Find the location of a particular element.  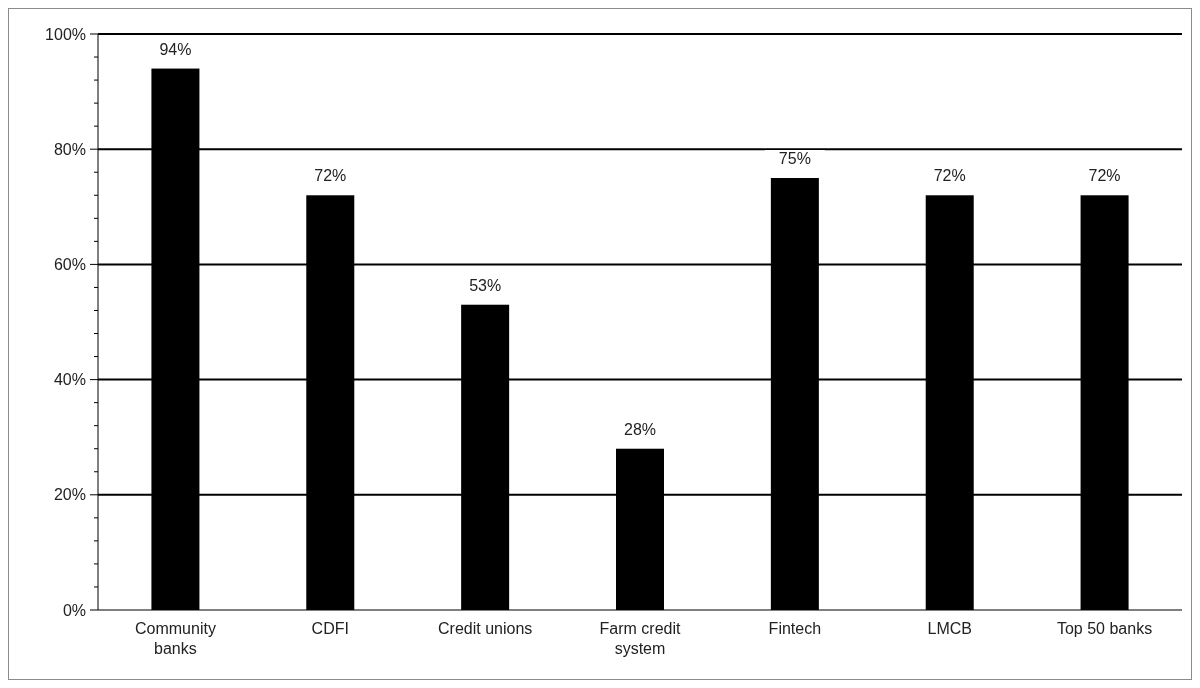

y-tick-label: 40% is located at coordinates (69, 380).